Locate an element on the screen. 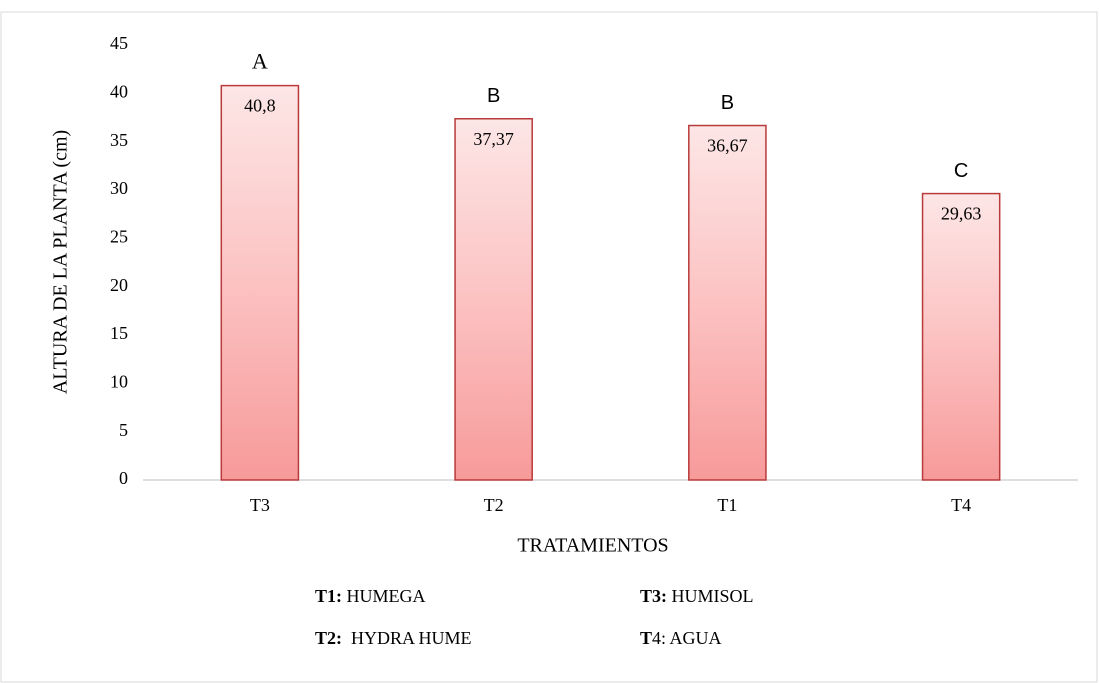  annotation: C is located at coordinates (961, 171).